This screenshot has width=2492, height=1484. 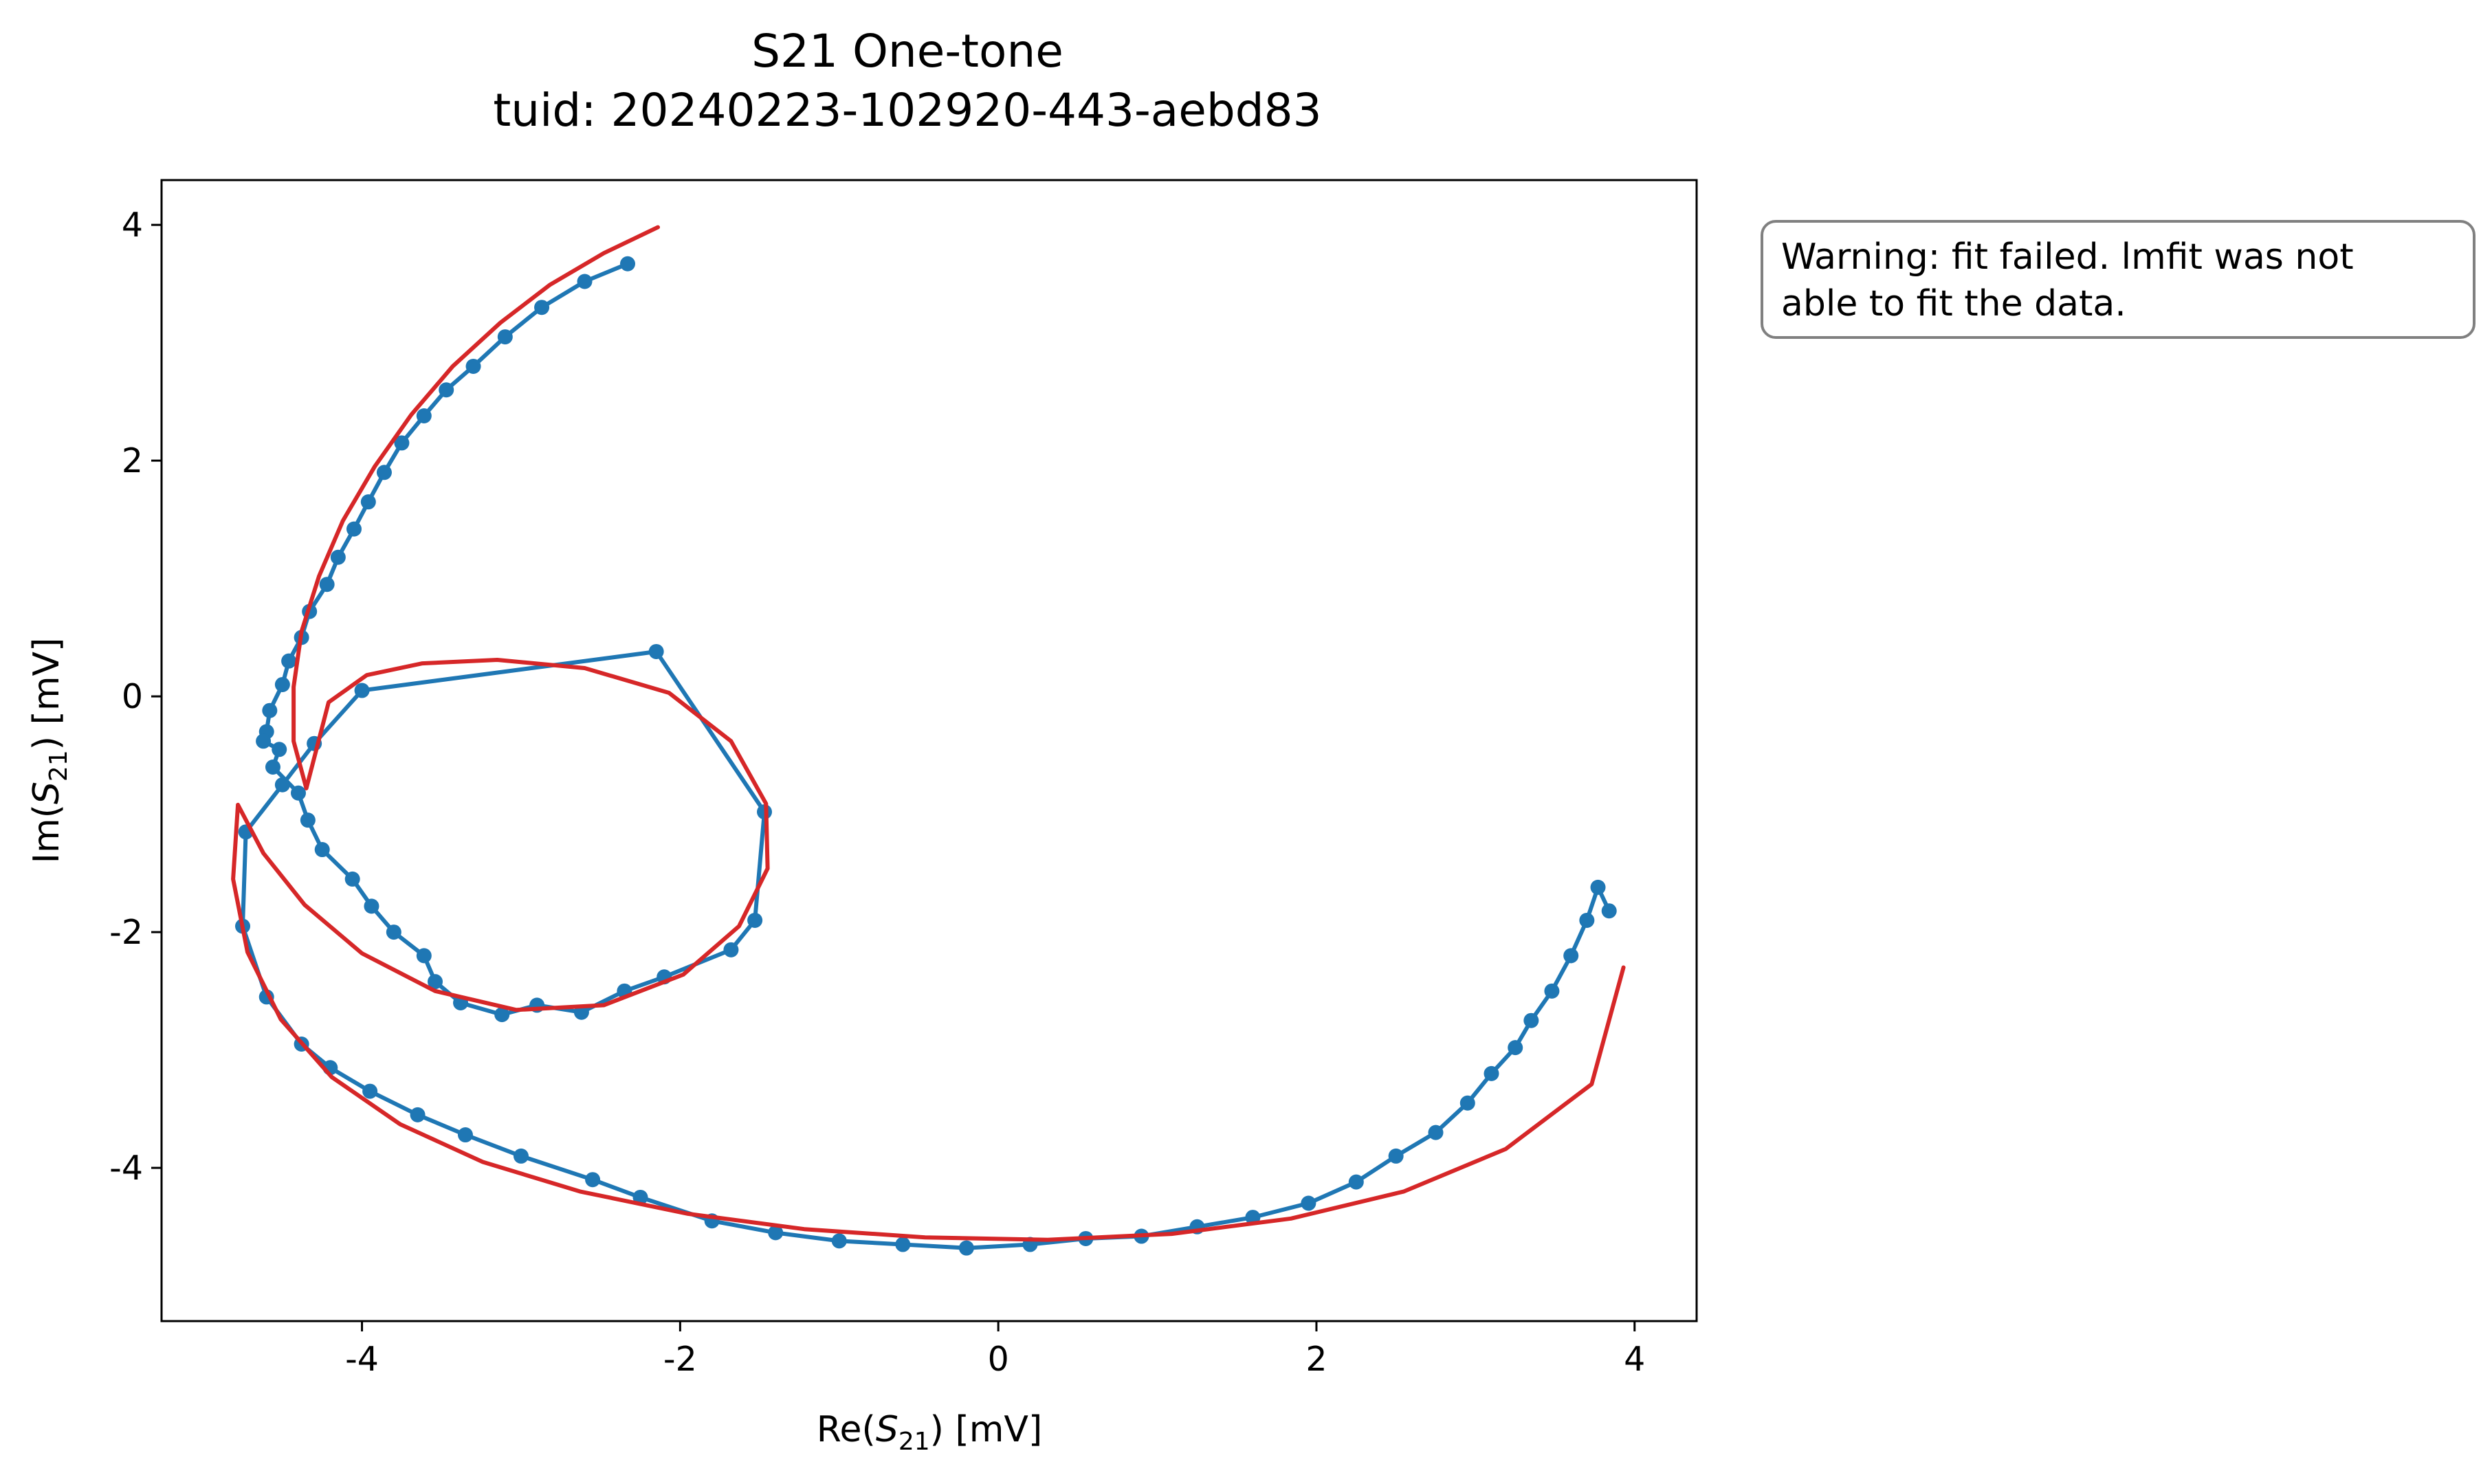 What do you see at coordinates (1634, 1360) in the screenshot?
I see `x-tick-label: 4` at bounding box center [1634, 1360].